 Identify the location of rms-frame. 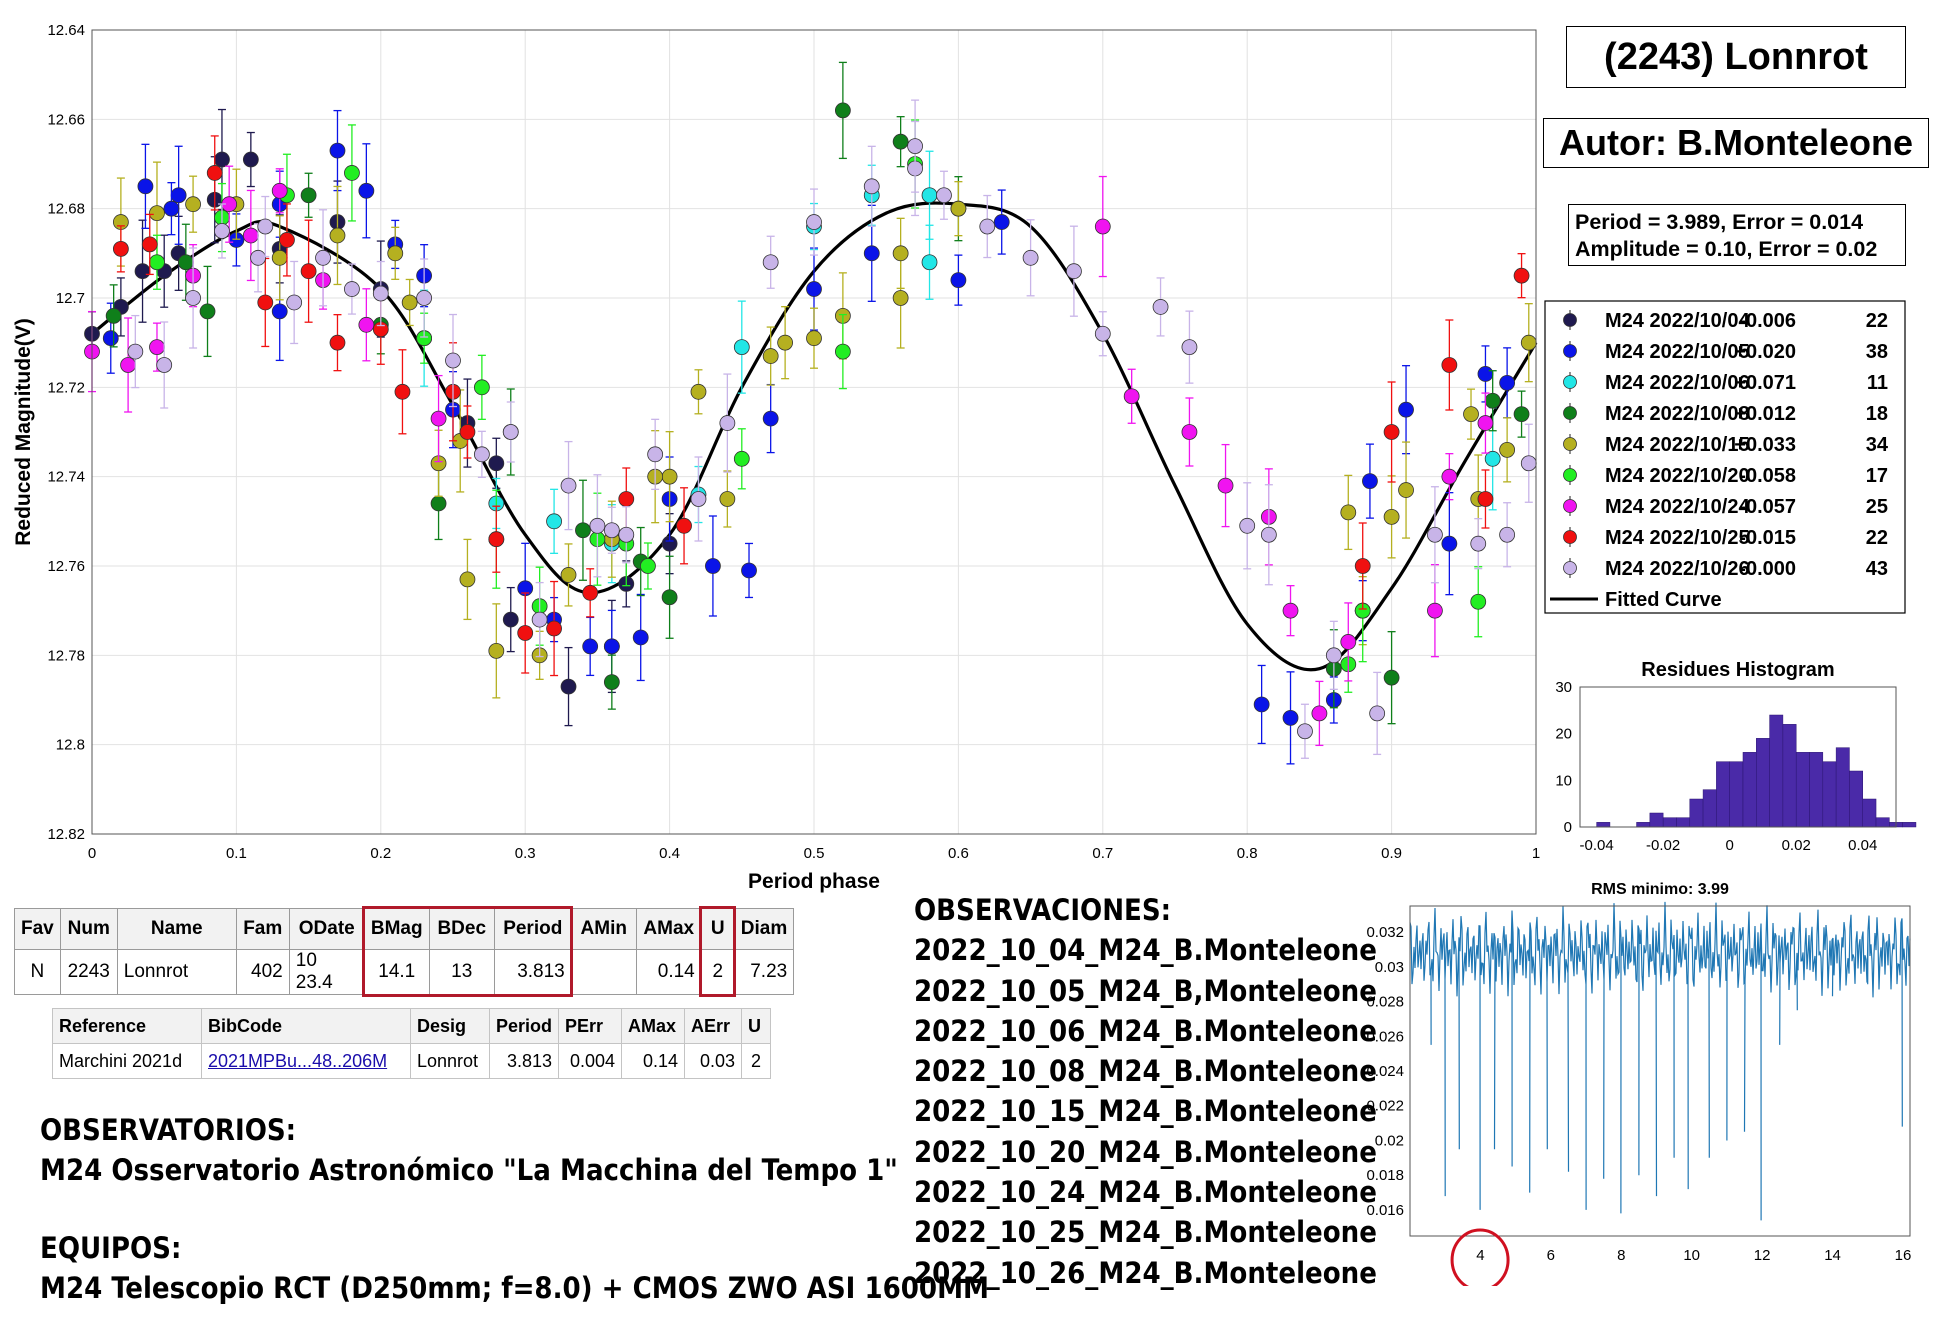
(1660, 1071).